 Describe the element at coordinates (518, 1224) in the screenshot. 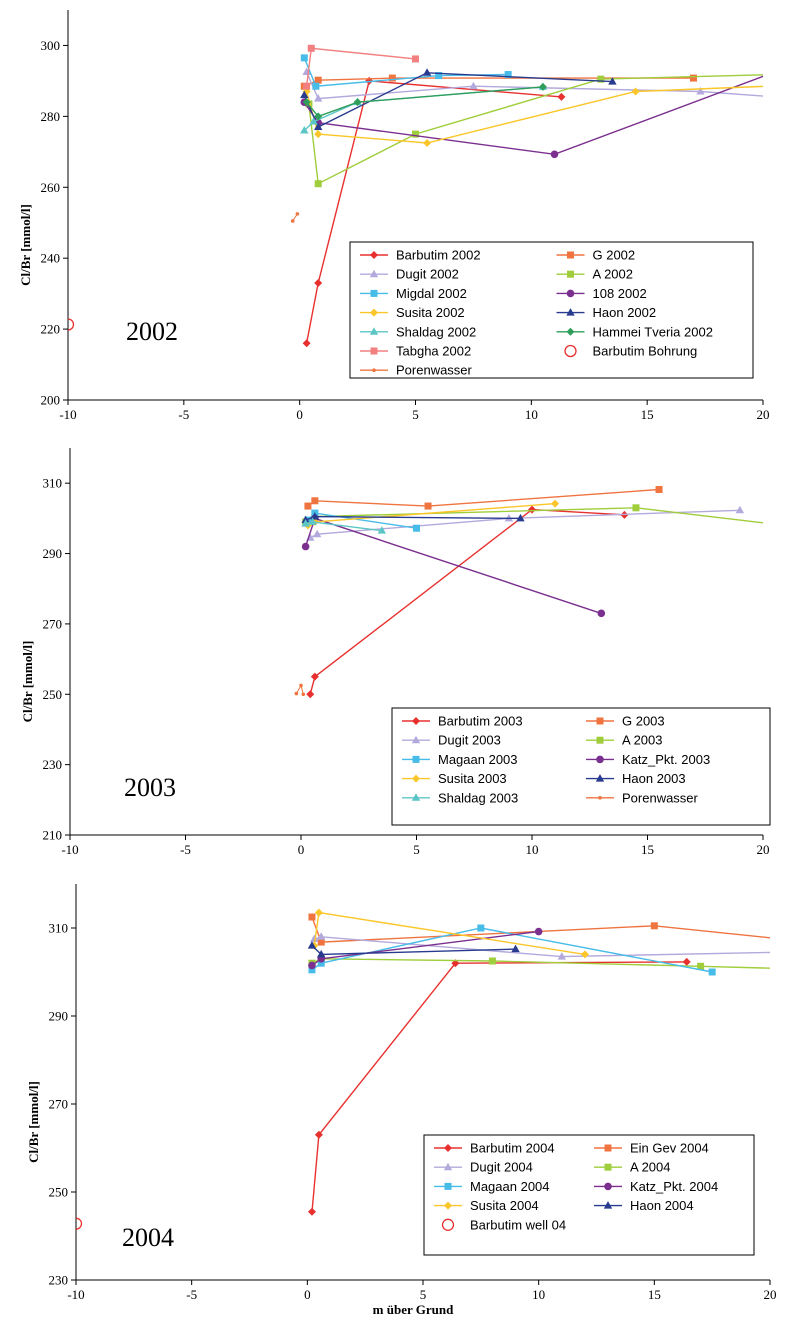

I see `legend-label: Barbutim well 04` at that location.